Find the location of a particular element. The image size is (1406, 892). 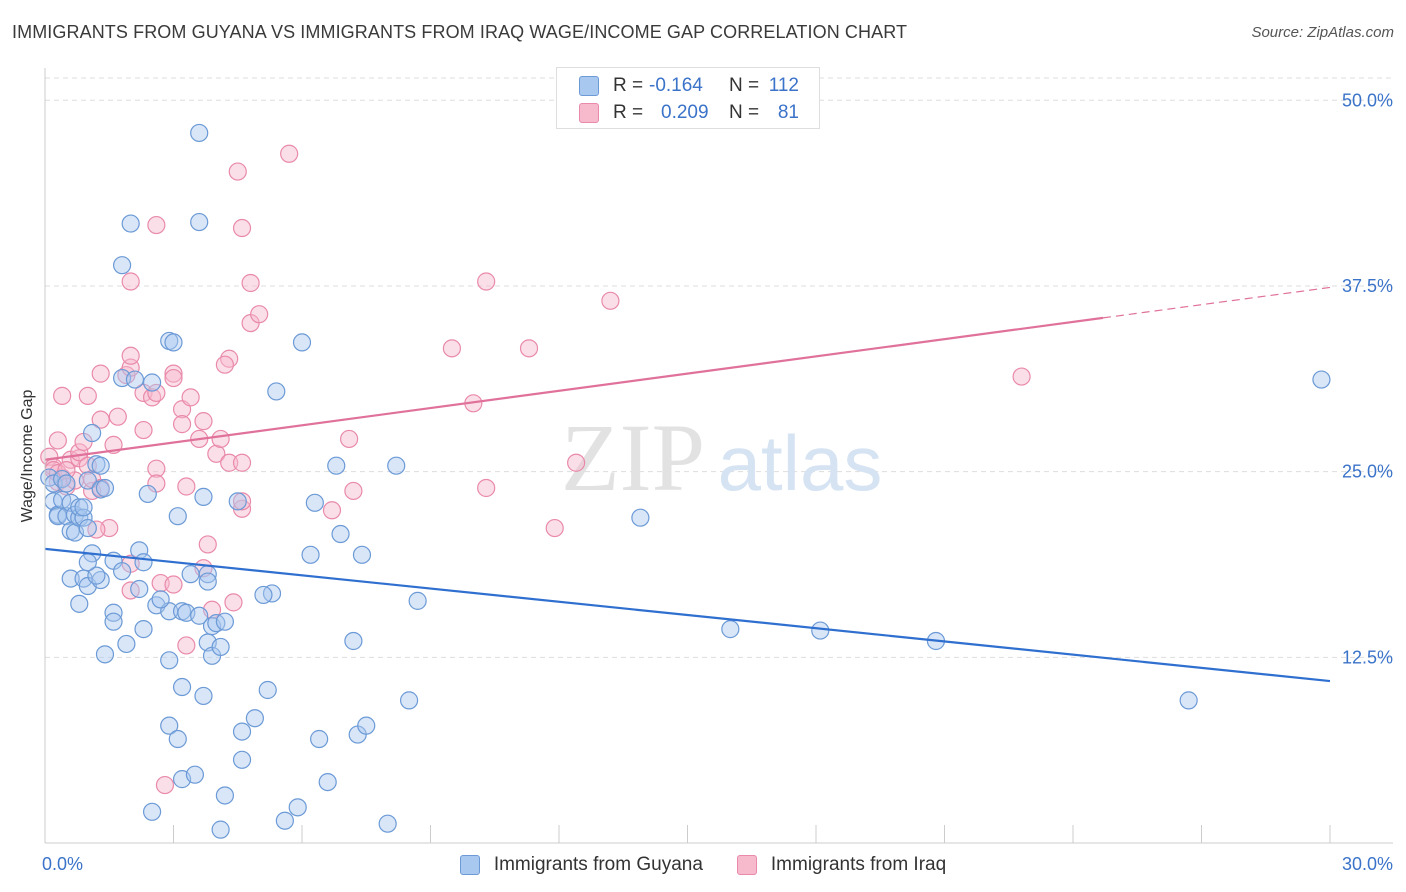

stats-legend: R = -0.164 N = 112 R = 0.209 N = 81 is located at coordinates (688, 98).